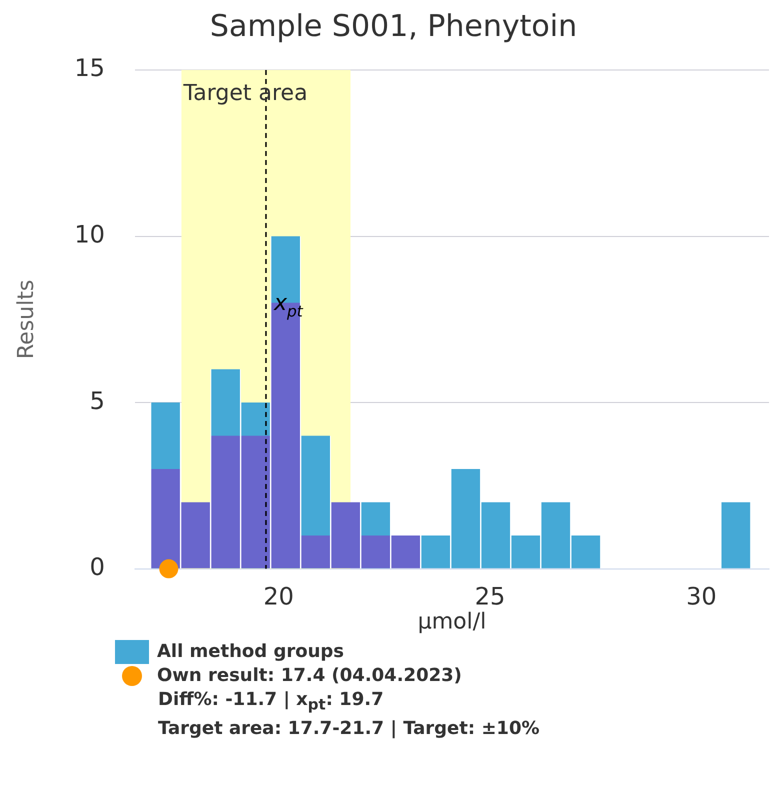  What do you see at coordinates (309, 676) in the screenshot?
I see `legend-label: Own result: 17.4 (04.04.2023)` at bounding box center [309, 676].